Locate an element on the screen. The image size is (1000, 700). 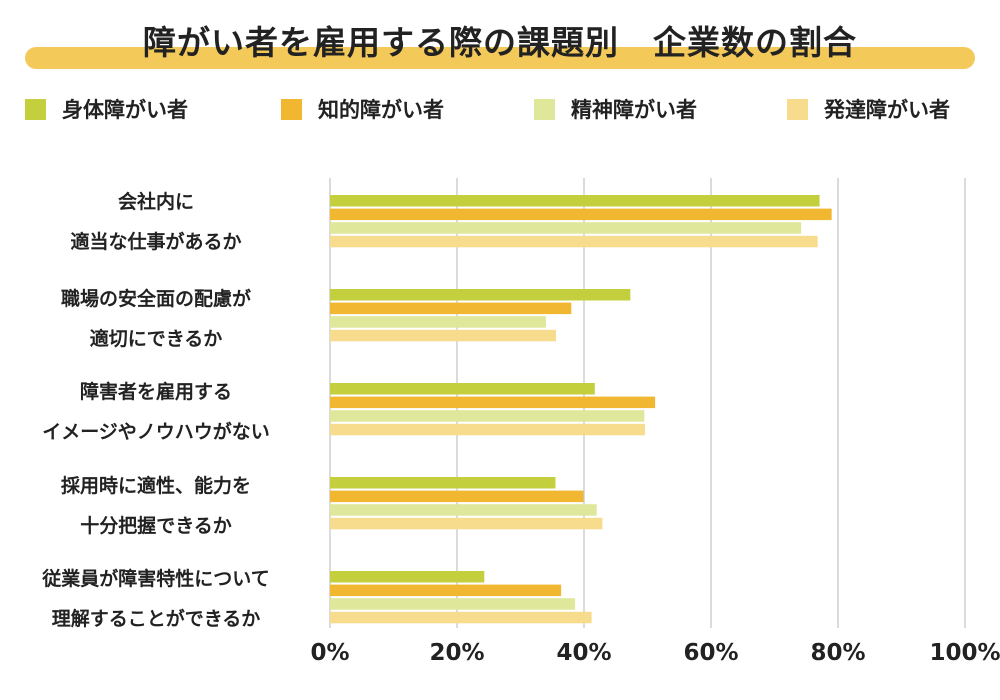
legend-label-mental: 精神障がい者 is located at coordinates (634, 110).